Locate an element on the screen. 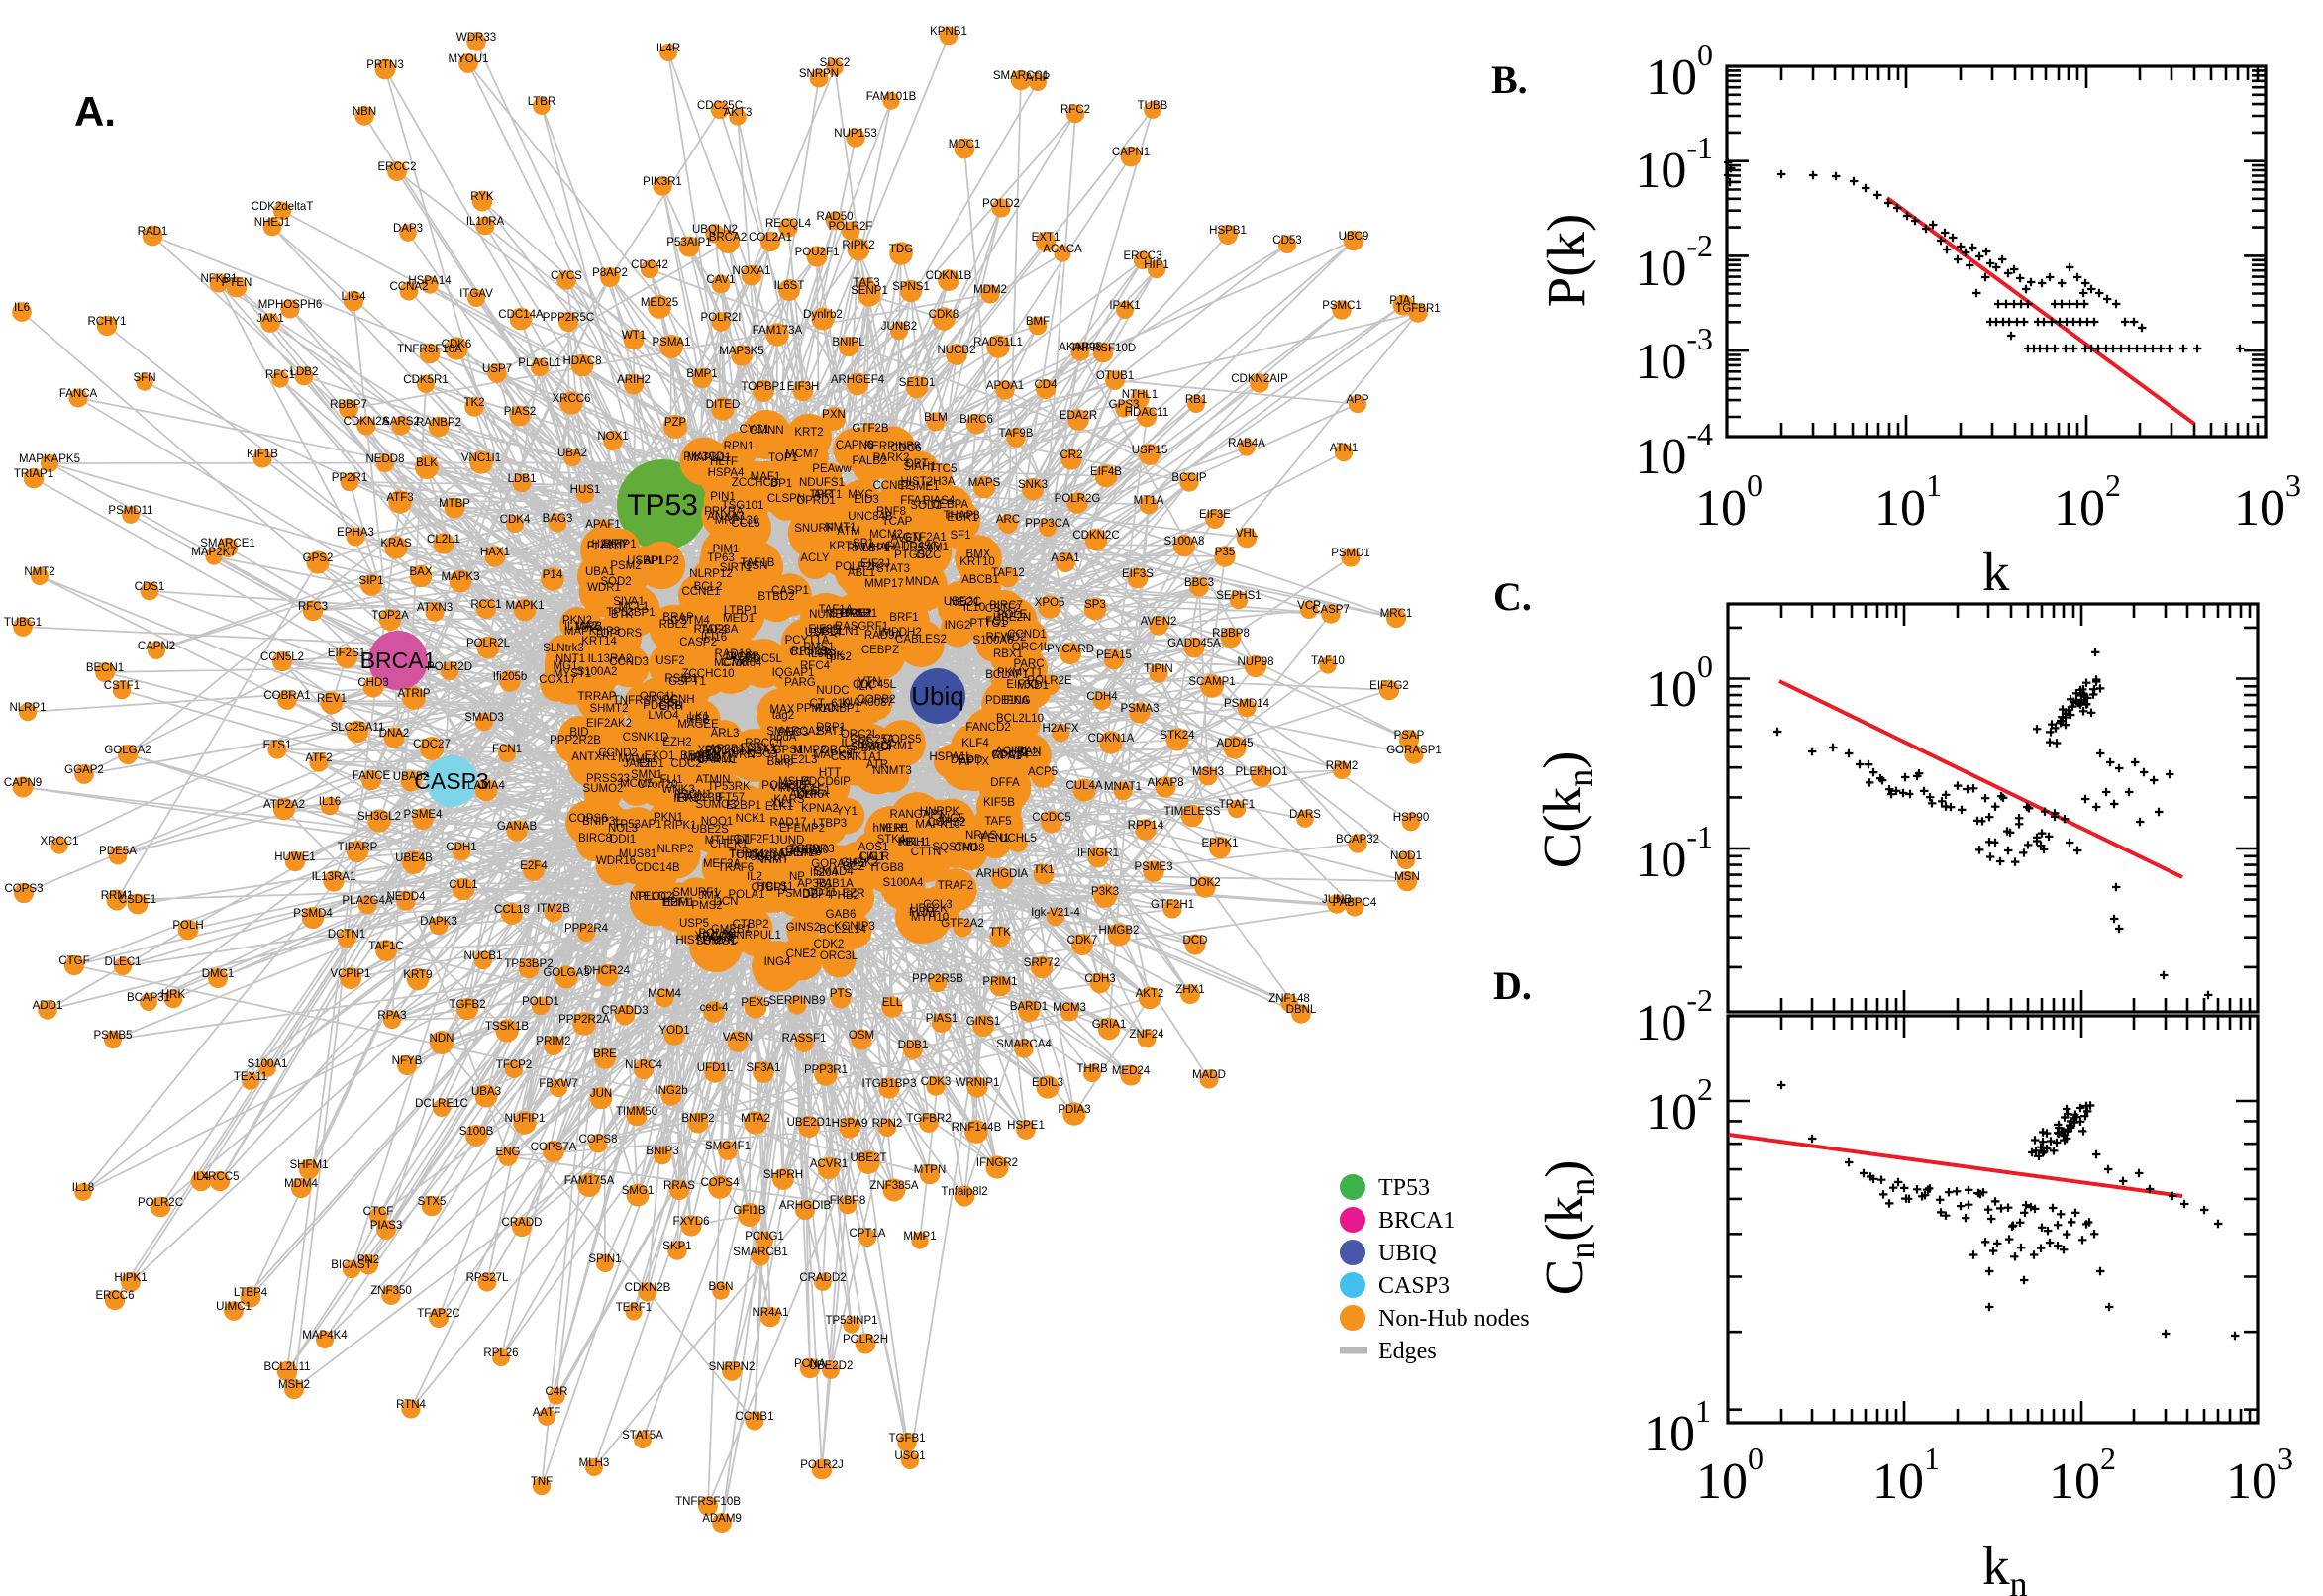  svg-text: MSH6 is located at coordinates (794, 782).